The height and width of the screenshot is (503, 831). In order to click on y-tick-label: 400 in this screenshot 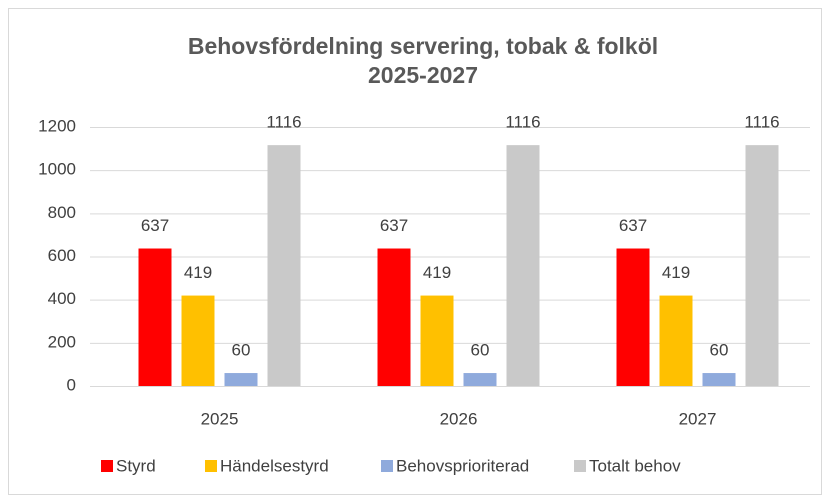, I will do `click(62, 298)`.